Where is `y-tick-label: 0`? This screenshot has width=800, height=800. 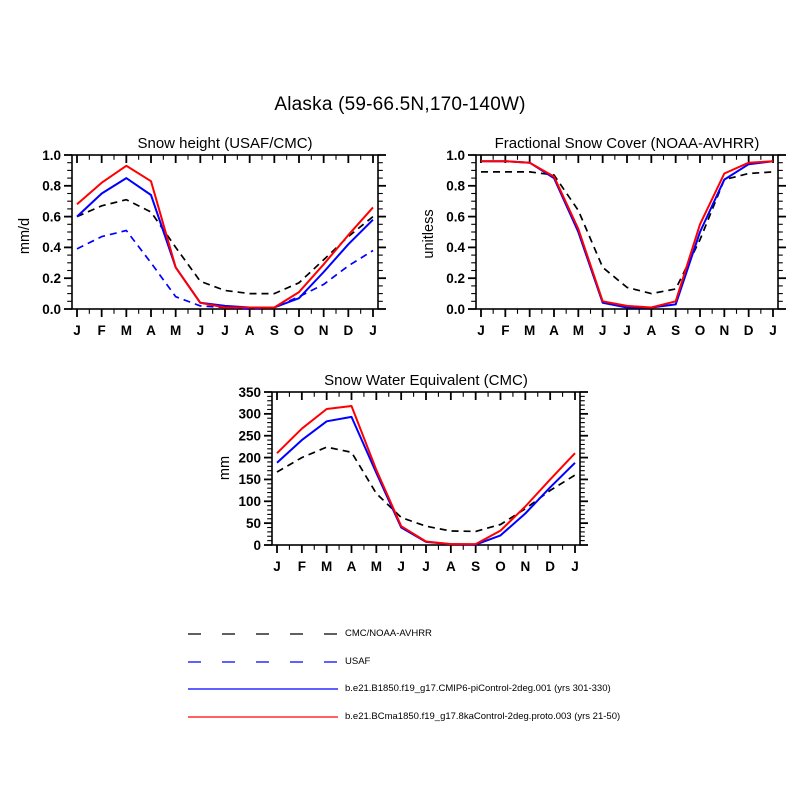 y-tick-label: 0 is located at coordinates (257, 545).